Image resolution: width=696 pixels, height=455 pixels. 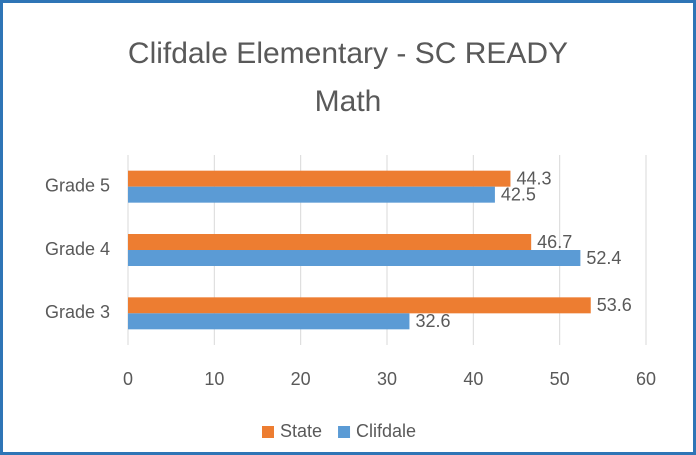 I want to click on x-tick-label: 10, so click(x=214, y=379).